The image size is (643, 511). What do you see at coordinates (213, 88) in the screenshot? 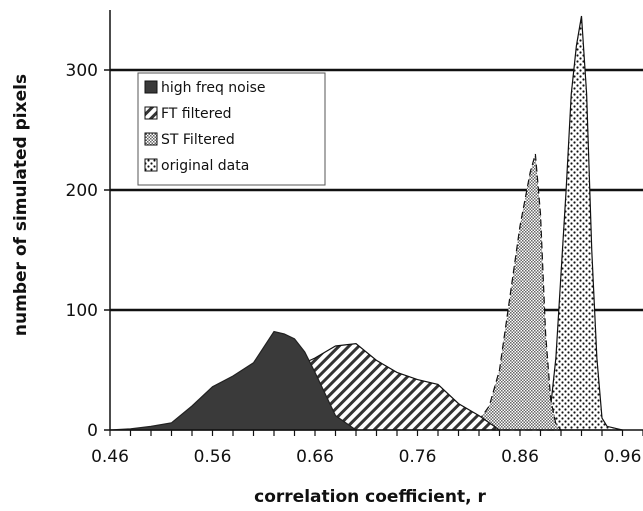
I see `legend-label-high-freq-noise: high freq noise` at bounding box center [213, 88].